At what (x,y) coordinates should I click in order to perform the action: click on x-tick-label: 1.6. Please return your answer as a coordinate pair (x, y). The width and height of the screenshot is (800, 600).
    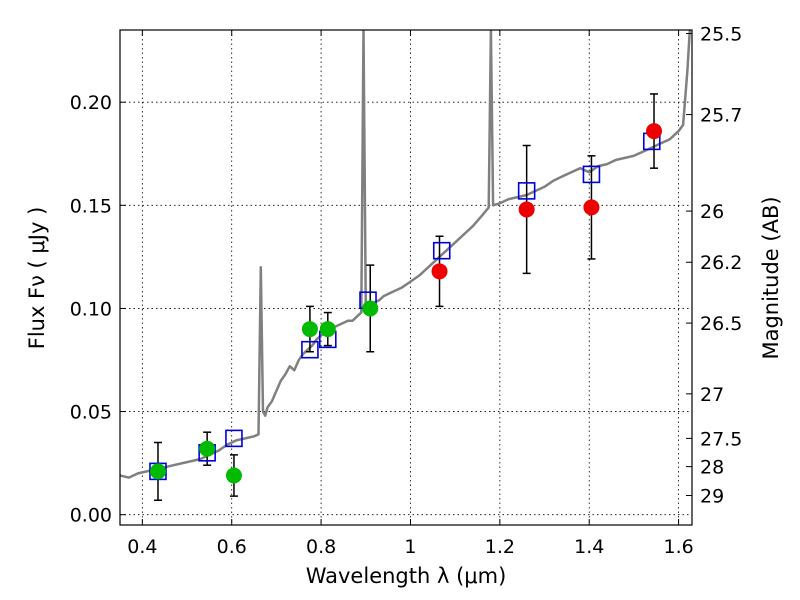
    Looking at the image, I should click on (678, 547).